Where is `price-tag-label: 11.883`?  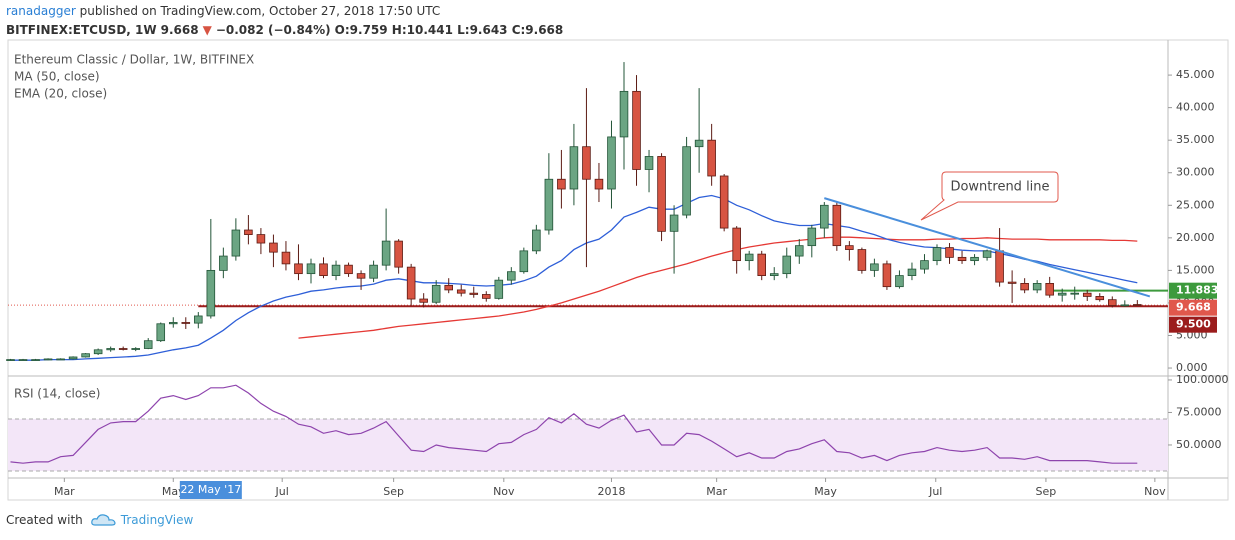
price-tag-label: 11.883 is located at coordinates (1197, 290).